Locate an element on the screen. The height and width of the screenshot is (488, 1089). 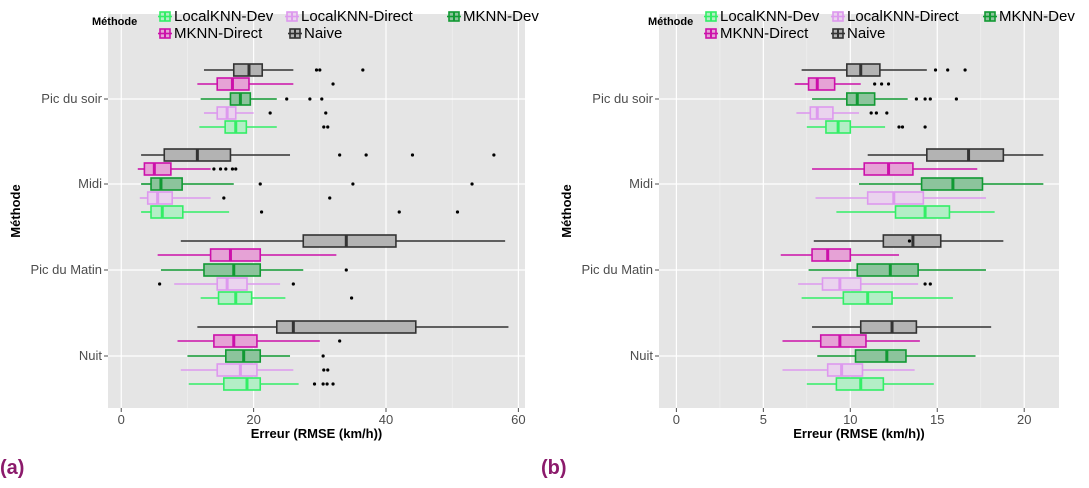
y-tick-label: Midi is located at coordinates (641, 183).